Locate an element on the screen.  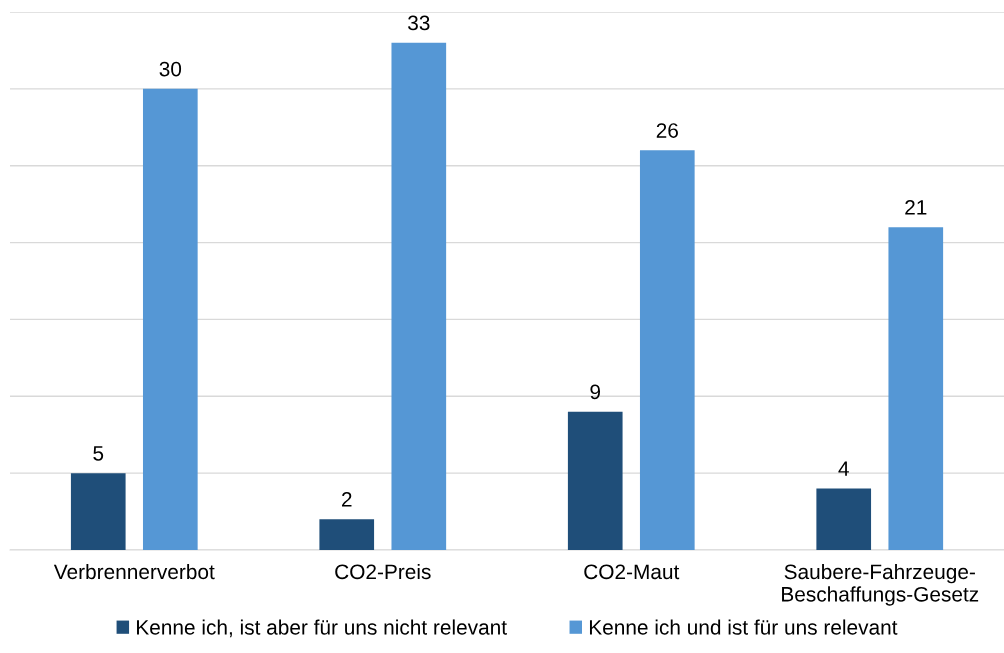
legend-label: Kenne ich, ist aber für uns nicht relevant is located at coordinates (322, 628).